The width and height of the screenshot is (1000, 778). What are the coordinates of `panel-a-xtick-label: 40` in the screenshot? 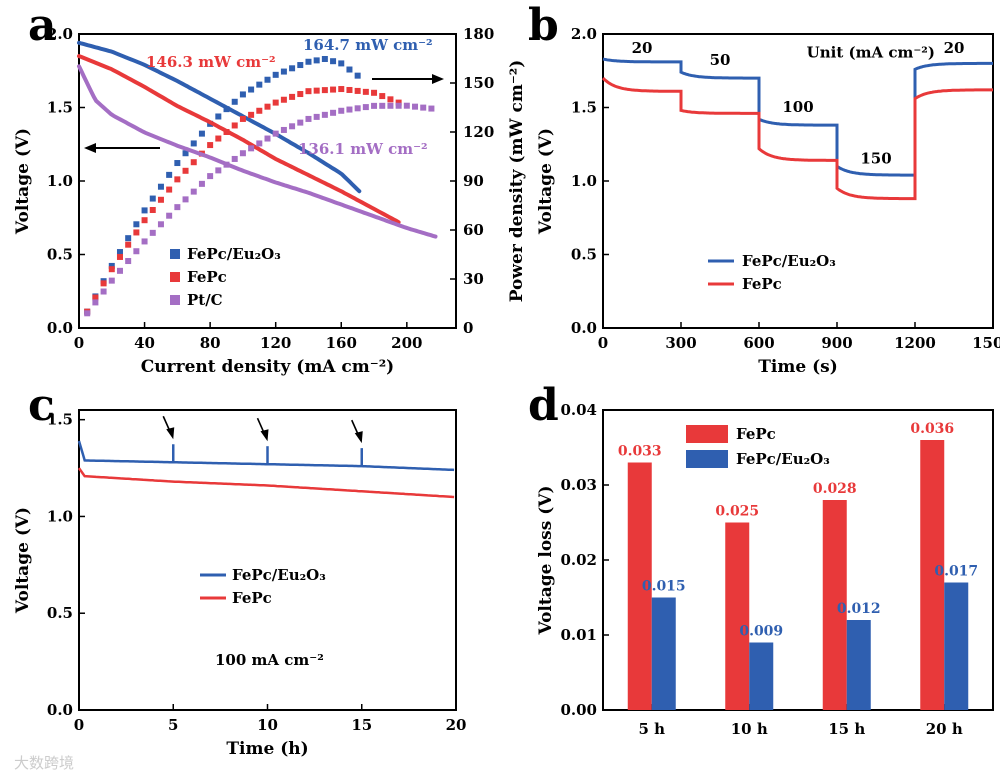 It's located at (144, 343).